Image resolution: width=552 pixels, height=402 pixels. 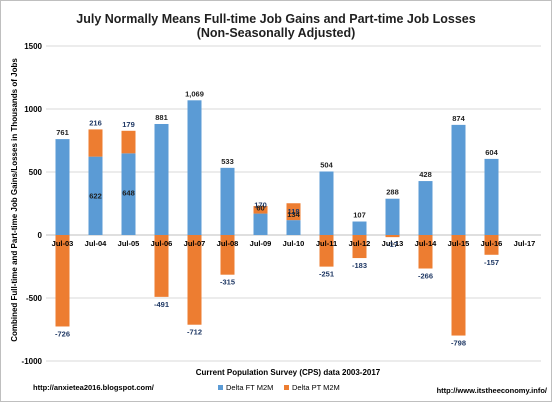 I want to click on y-tick-label: 1500, so click(x=33, y=46).